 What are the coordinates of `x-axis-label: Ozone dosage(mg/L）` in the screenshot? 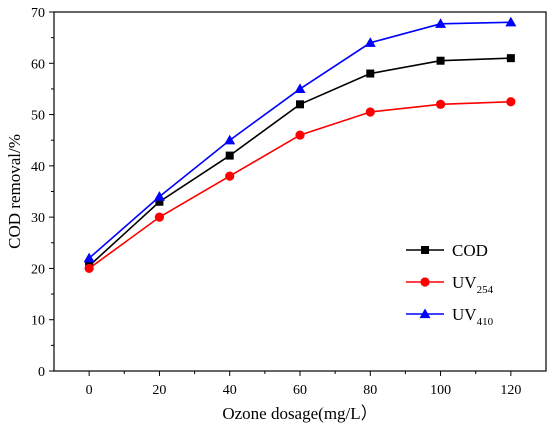 It's located at (299, 413).